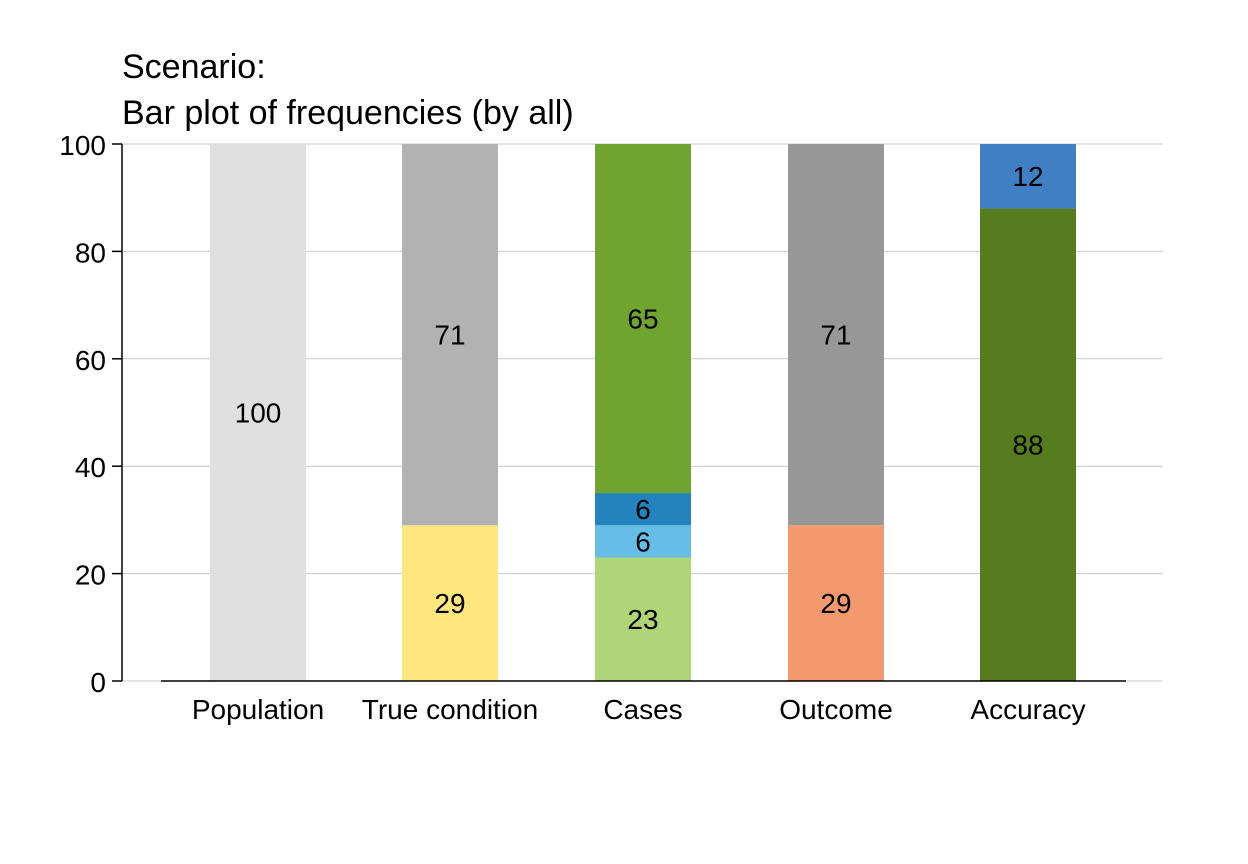  I want to click on bar-value-label: 100, so click(258, 413).